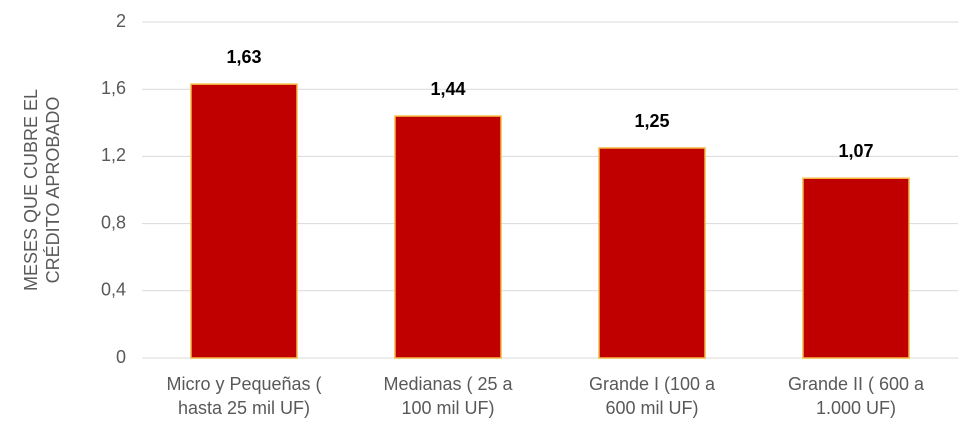 This screenshot has width=969, height=427. I want to click on data-label: 1,25, so click(651, 121).